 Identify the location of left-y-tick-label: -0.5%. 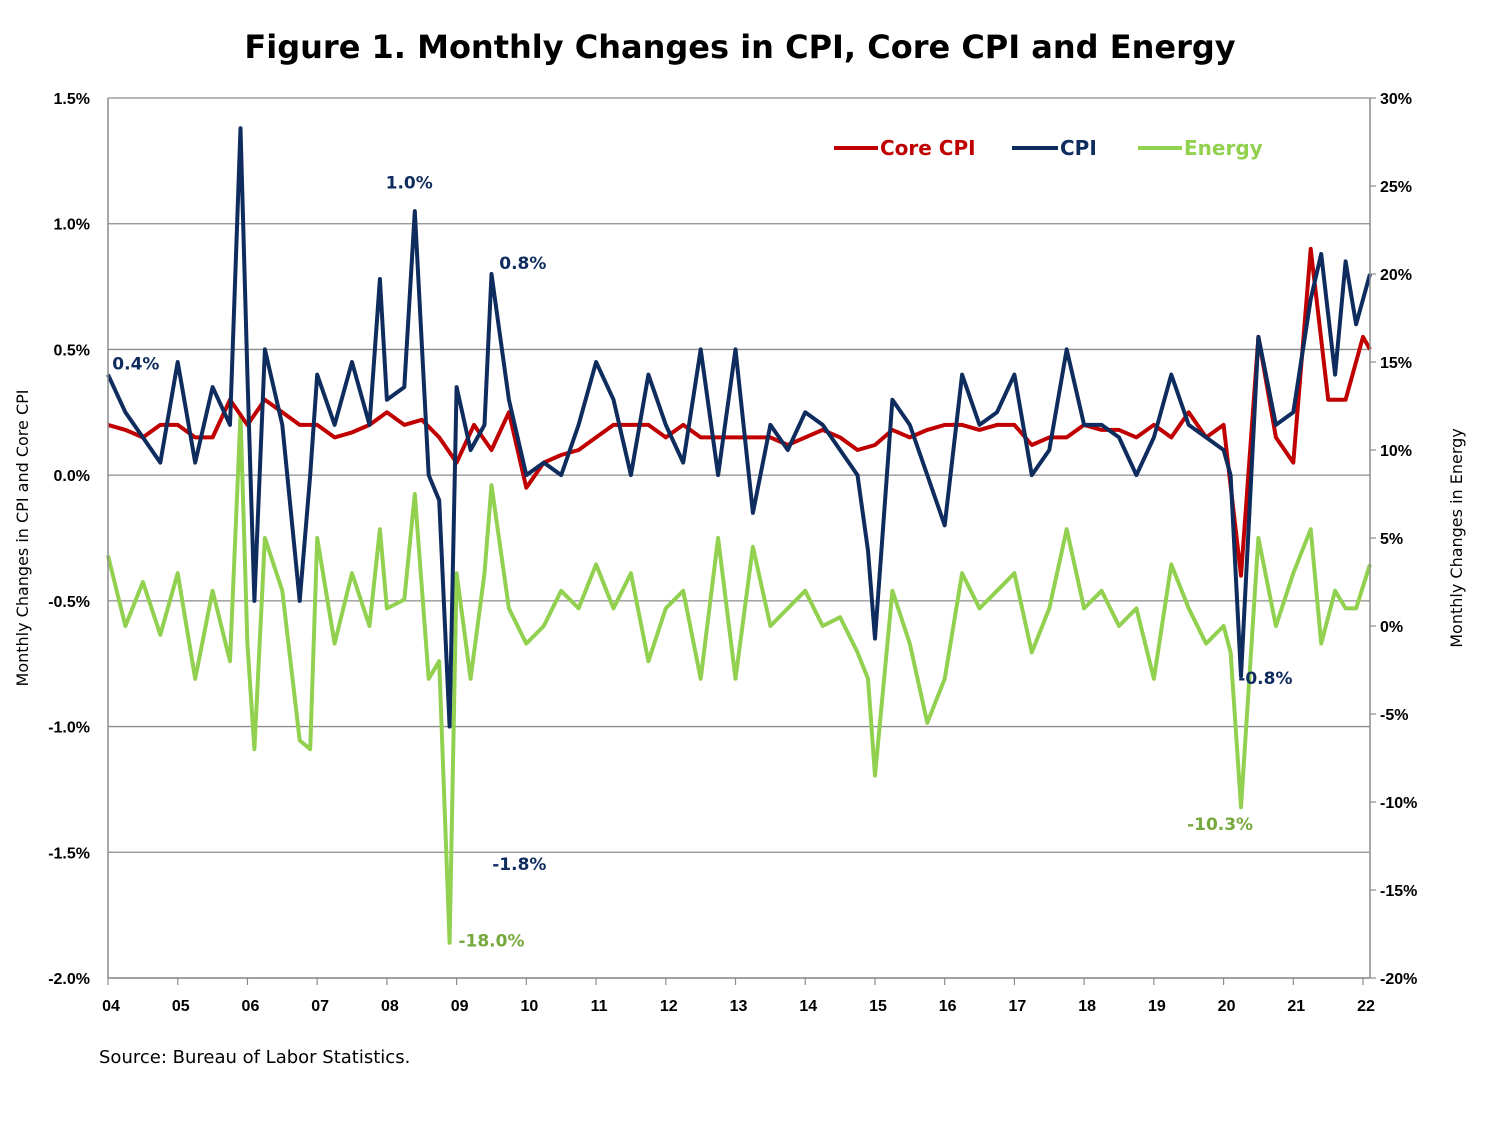
(69, 602).